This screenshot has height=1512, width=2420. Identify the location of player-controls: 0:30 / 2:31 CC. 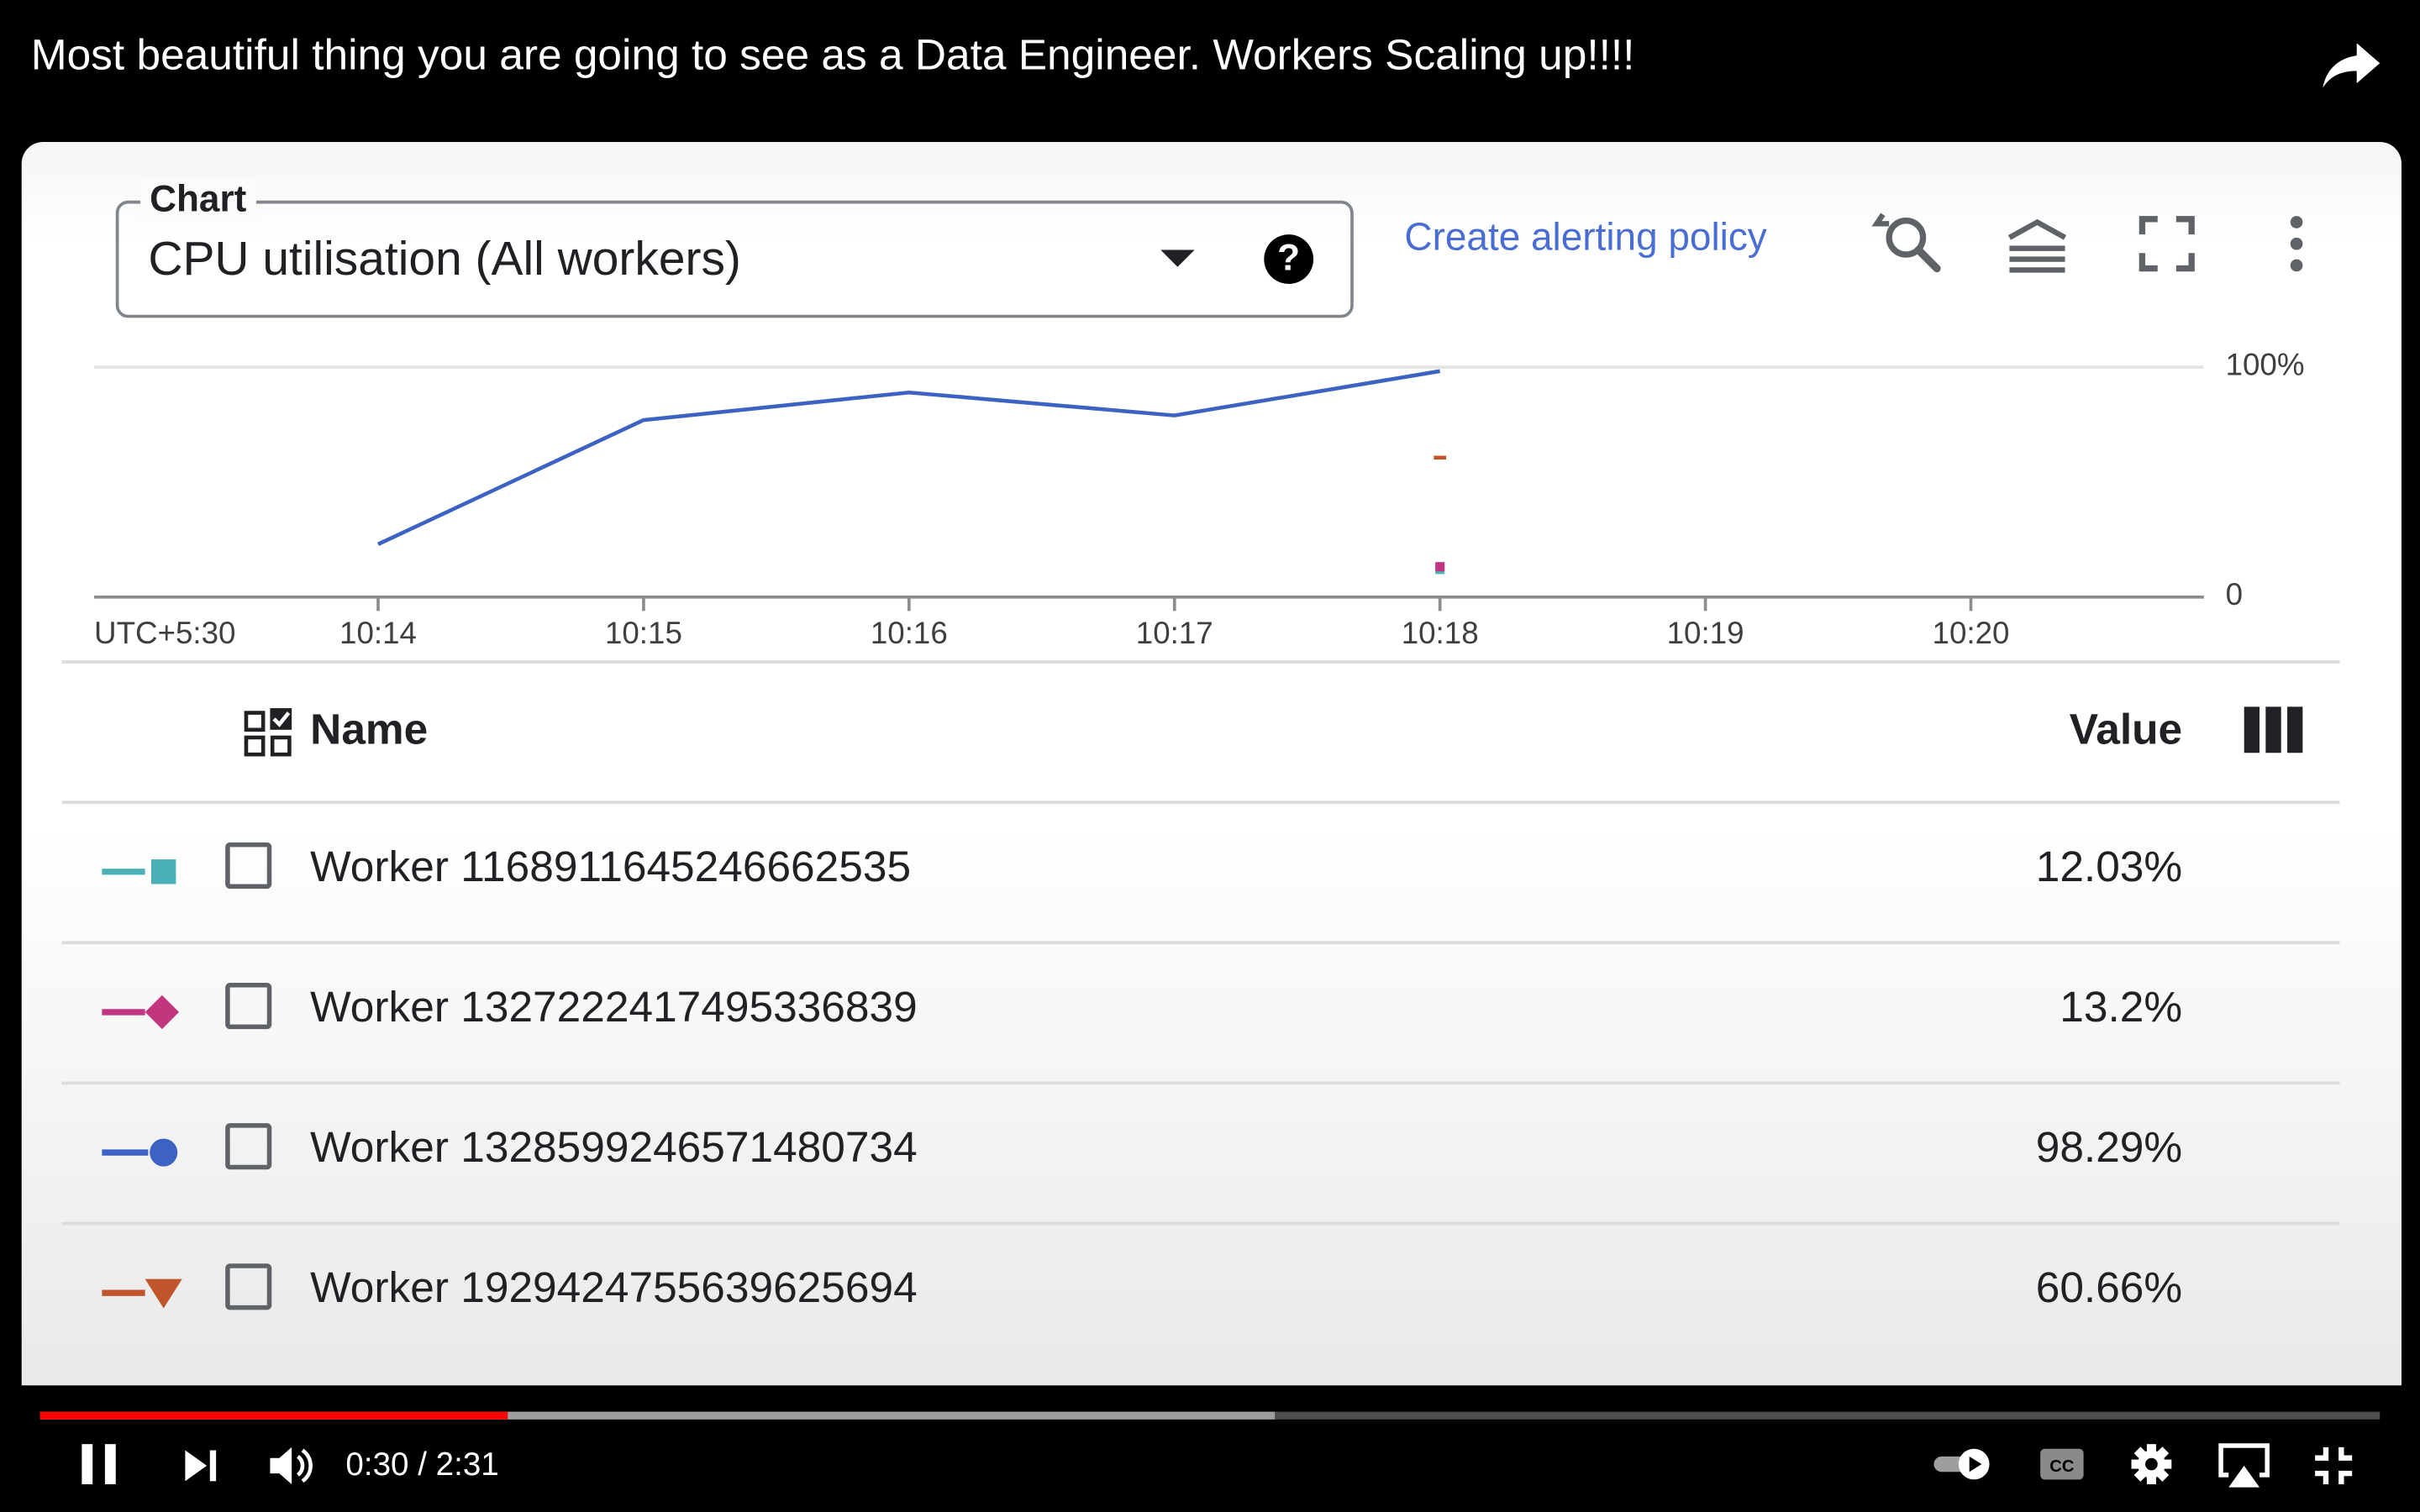
(1210, 1448).